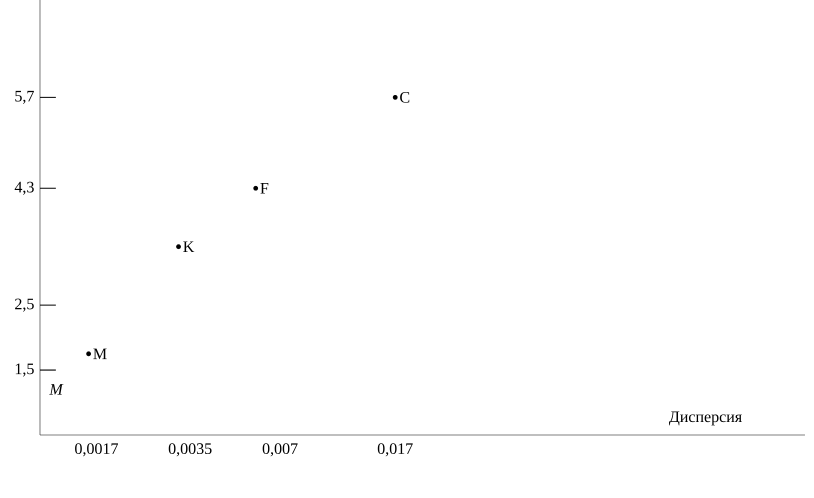 This screenshot has height=498, width=814. I want to click on x-tick-label: 0,0035, so click(190, 449).